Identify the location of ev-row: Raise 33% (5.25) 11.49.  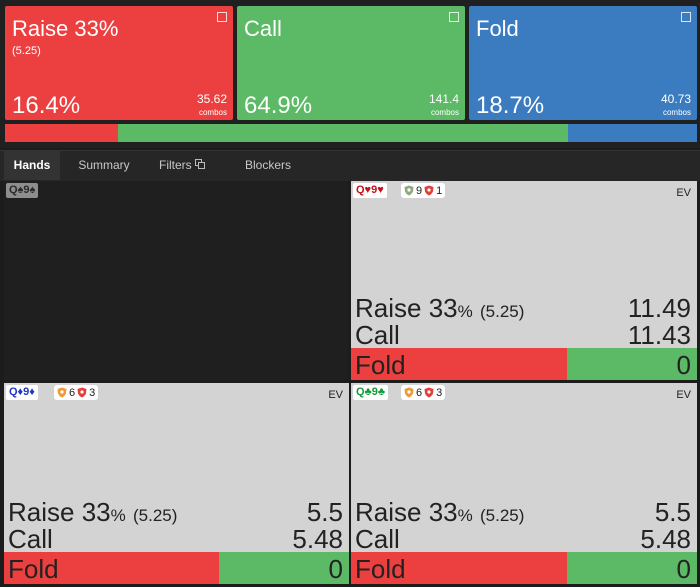
(523, 308).